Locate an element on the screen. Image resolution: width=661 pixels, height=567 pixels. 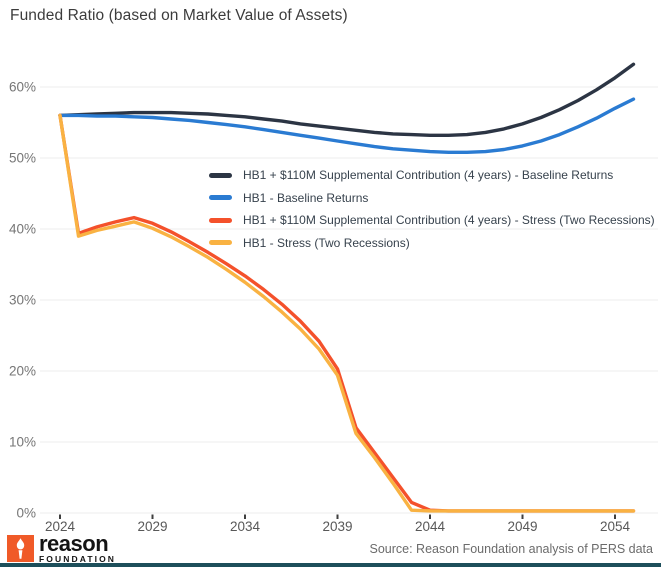
y-axis-label: 60% is located at coordinates (22, 87).